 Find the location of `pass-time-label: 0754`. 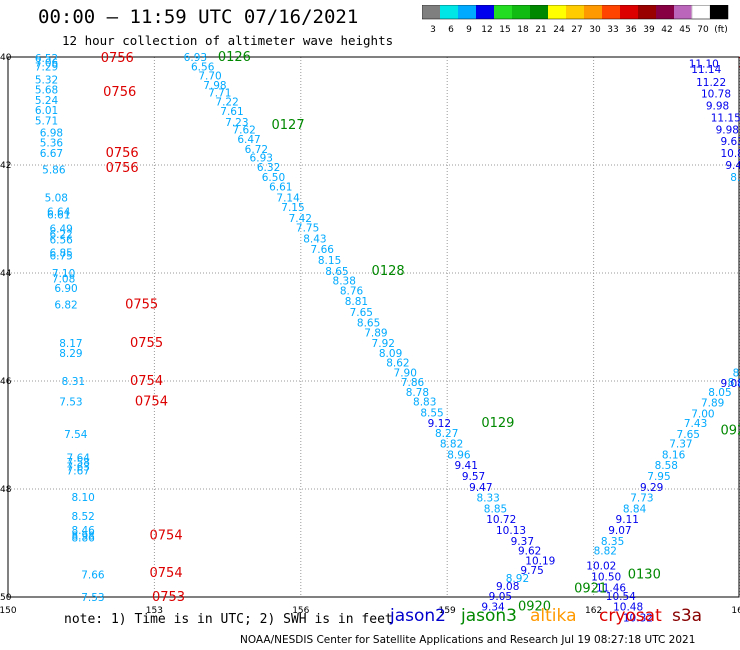

pass-time-label: 0754 is located at coordinates (151, 402).